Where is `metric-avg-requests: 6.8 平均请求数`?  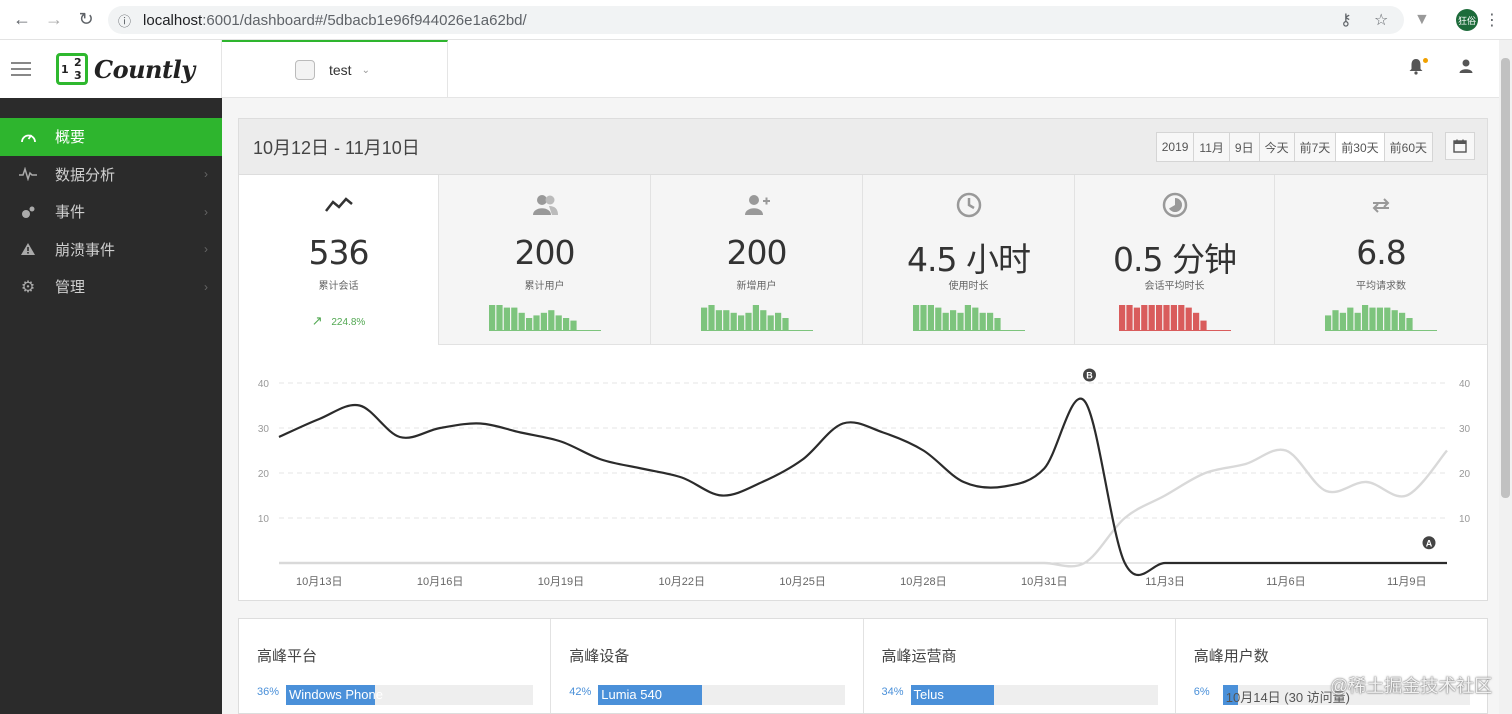 metric-avg-requests: 6.8 平均请求数 is located at coordinates (1381, 260).